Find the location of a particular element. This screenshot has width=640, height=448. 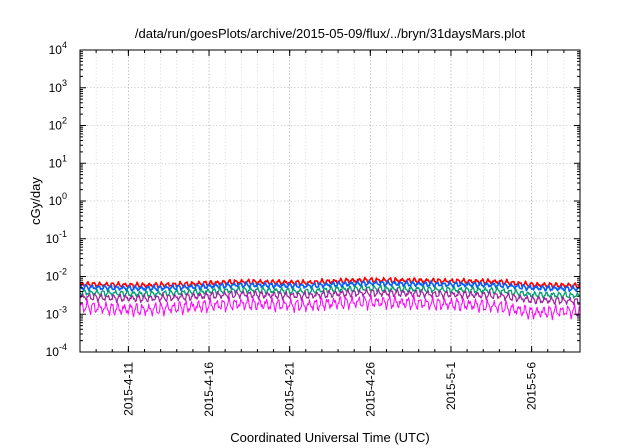

y-tick-label: 10¹ is located at coordinates (58, 161).